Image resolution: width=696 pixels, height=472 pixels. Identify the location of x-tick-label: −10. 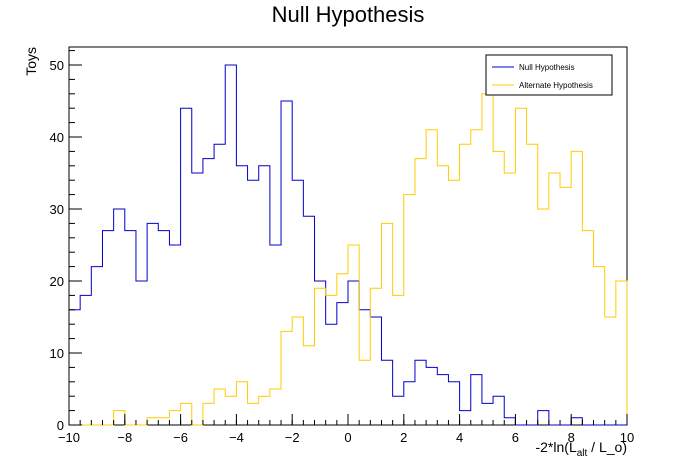
(69, 437).